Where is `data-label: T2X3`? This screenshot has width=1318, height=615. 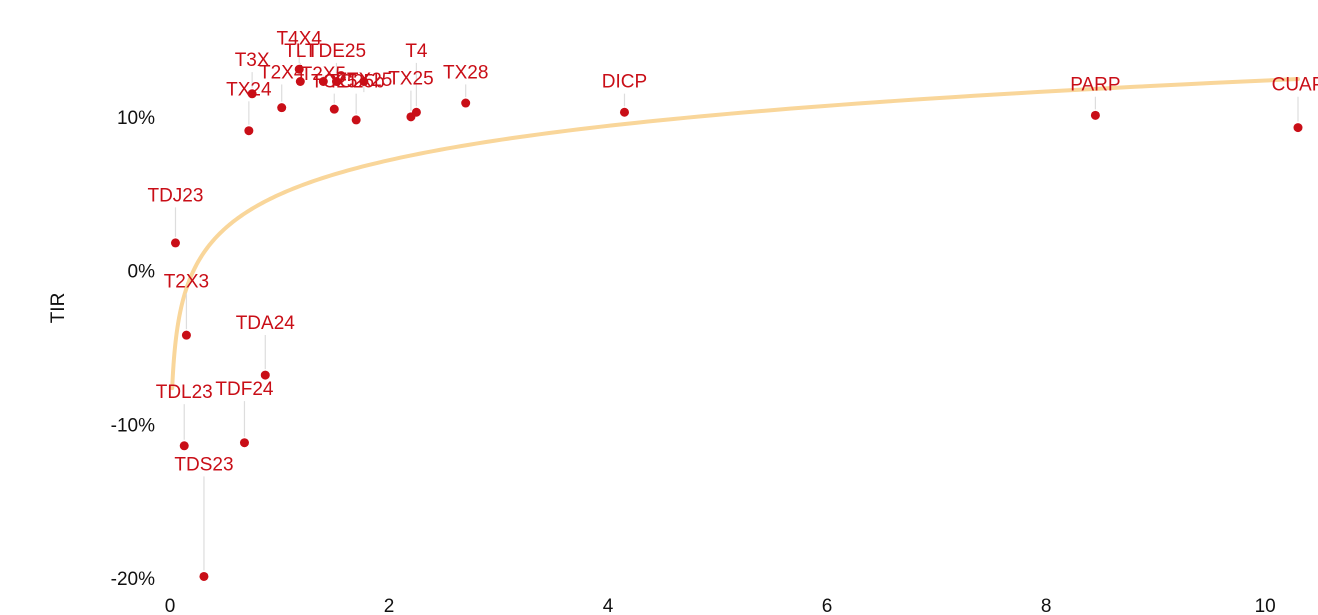 data-label: T2X3 is located at coordinates (186, 281).